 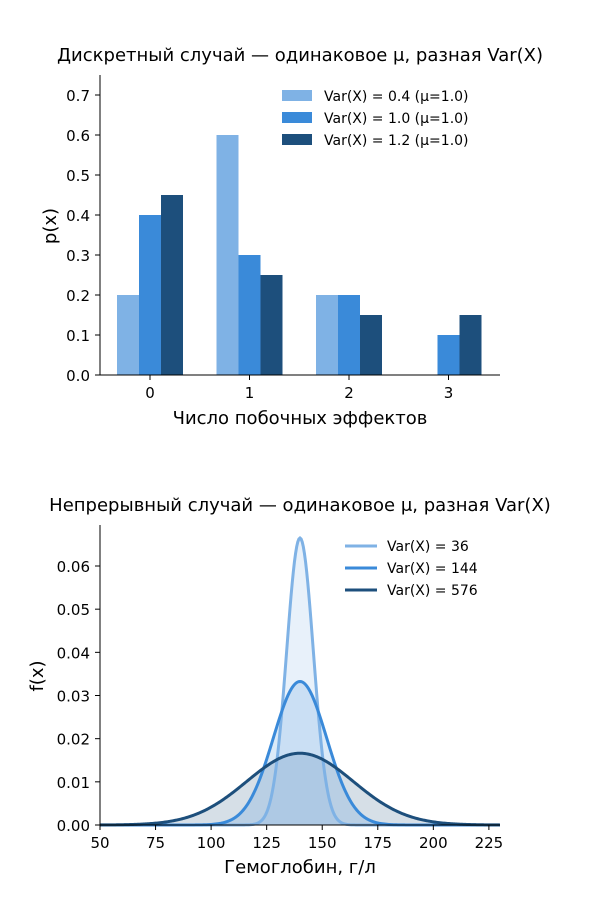 What do you see at coordinates (78, 376) in the screenshot?
I see `y-tick-label: 0.0` at bounding box center [78, 376].